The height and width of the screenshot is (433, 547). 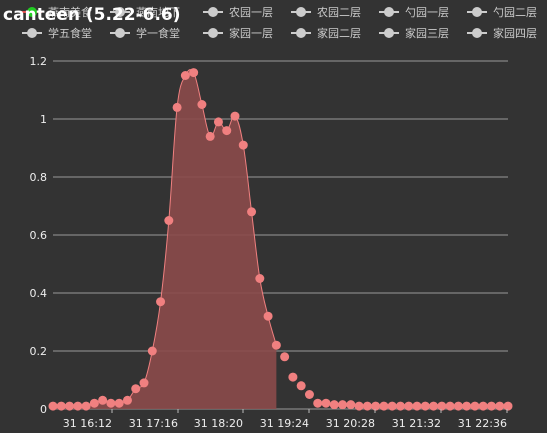 I want to click on legend-item: 家园四层, so click(x=502, y=33).